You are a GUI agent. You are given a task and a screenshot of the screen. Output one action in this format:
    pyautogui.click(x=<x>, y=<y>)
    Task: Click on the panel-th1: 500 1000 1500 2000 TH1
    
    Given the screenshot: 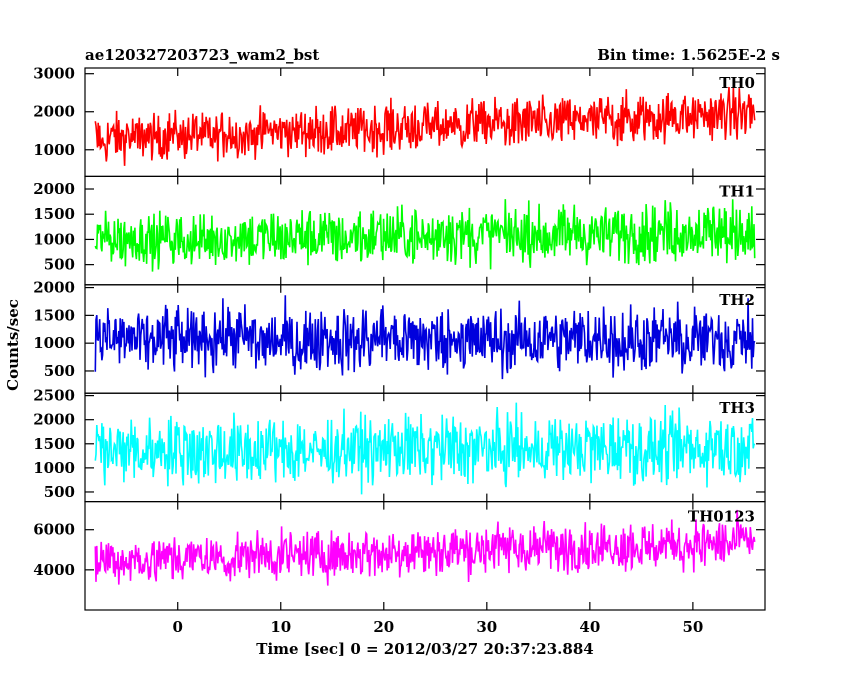 What is the action you would take?
    pyautogui.click(x=399, y=230)
    